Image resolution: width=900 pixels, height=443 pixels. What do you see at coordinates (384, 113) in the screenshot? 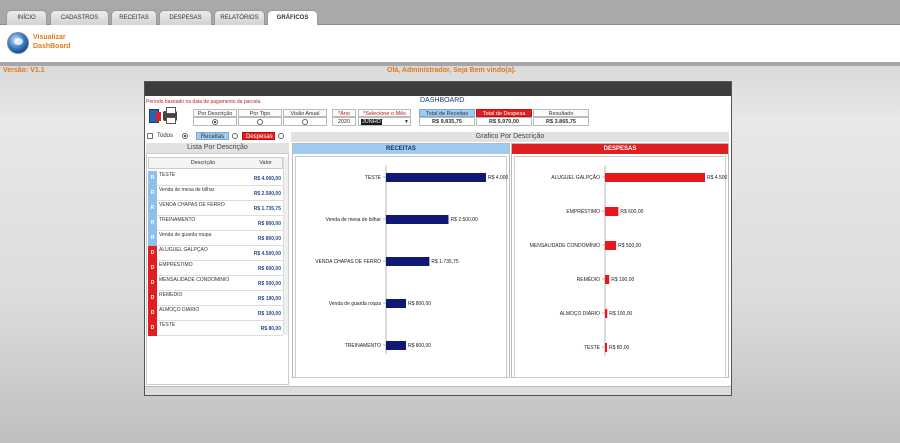
I see `mes-label: *Selecione o Mês` at bounding box center [384, 113].